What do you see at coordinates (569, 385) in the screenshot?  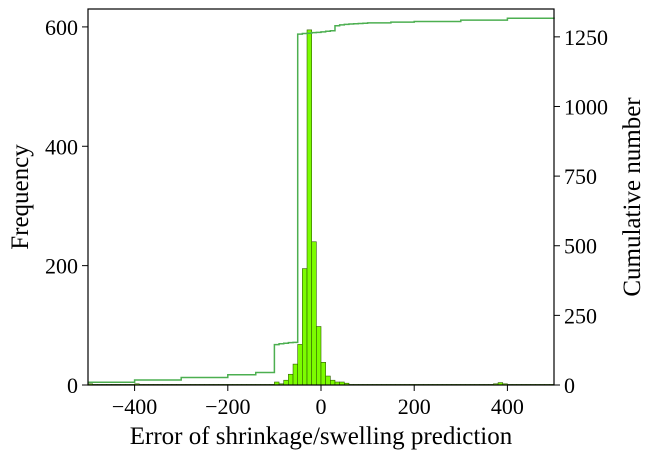 I see `y2-tick-label: 0` at bounding box center [569, 385].